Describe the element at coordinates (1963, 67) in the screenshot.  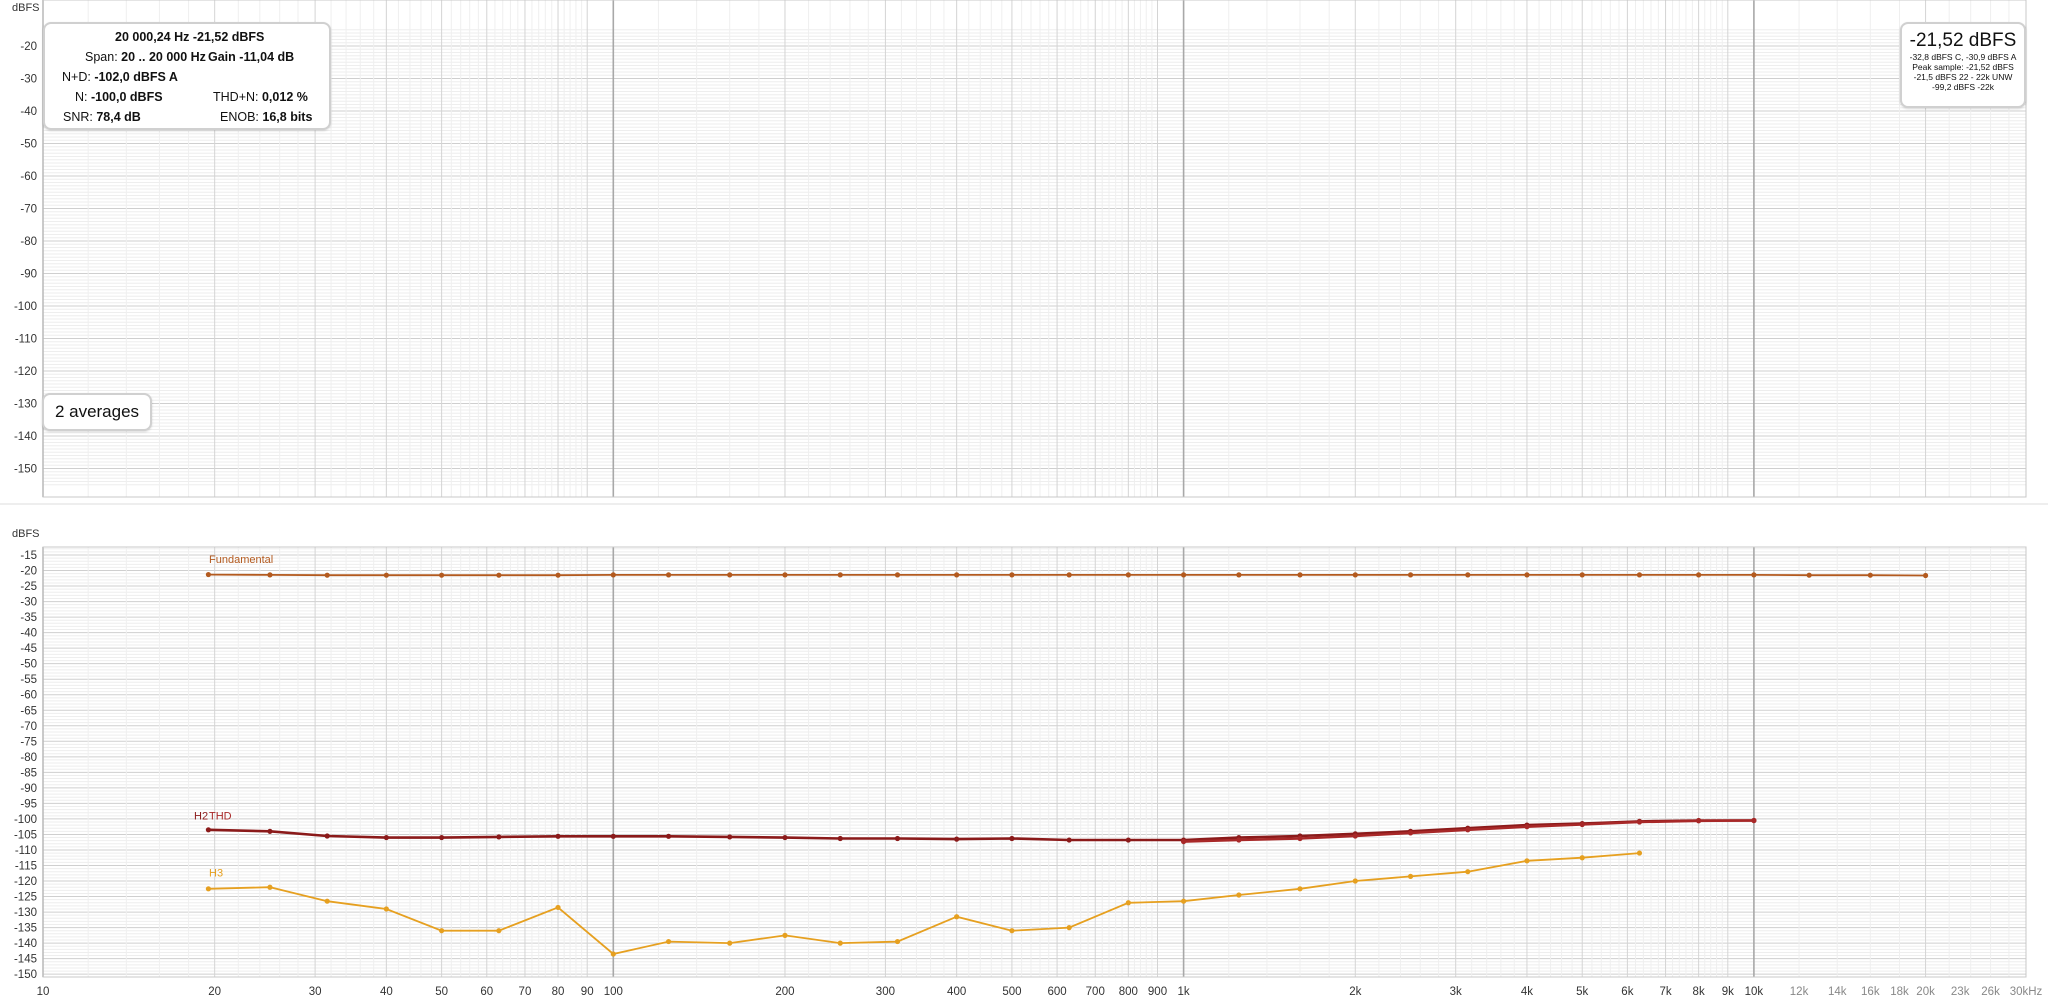
I see `peak-sample-readout: Peak sample: -21,52 dBFS` at that location.